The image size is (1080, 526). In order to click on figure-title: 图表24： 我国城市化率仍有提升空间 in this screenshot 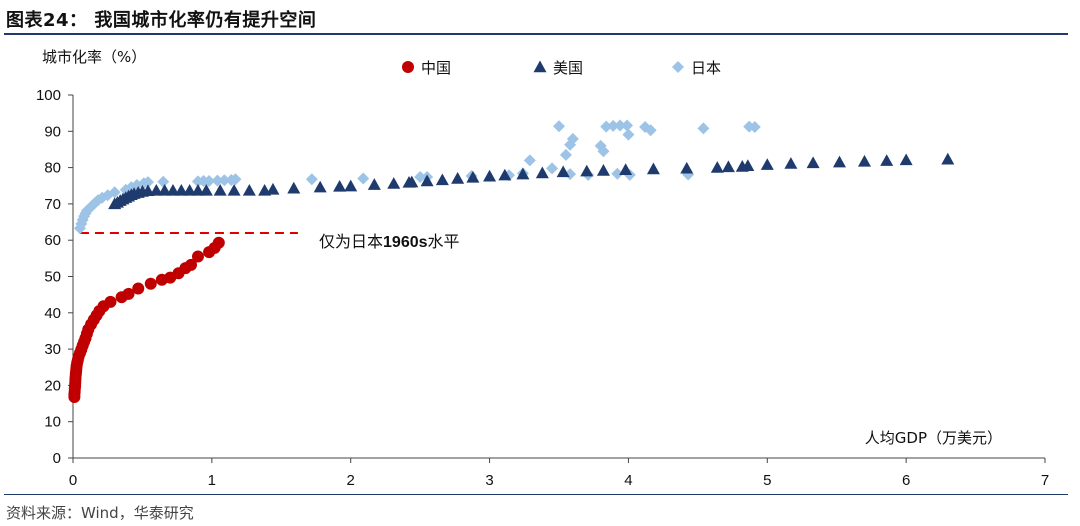, I will do `click(161, 20)`.